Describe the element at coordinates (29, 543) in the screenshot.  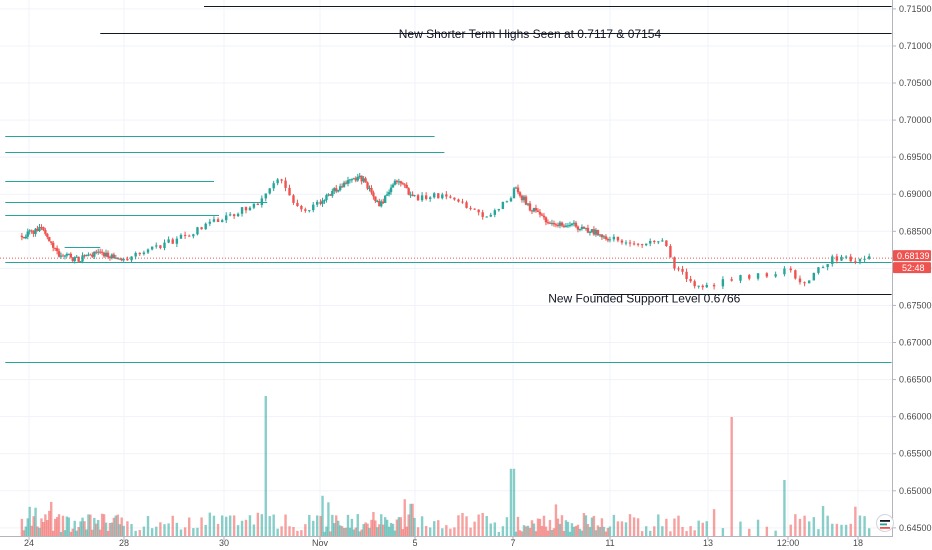
I see `time-tick-label: 24` at that location.